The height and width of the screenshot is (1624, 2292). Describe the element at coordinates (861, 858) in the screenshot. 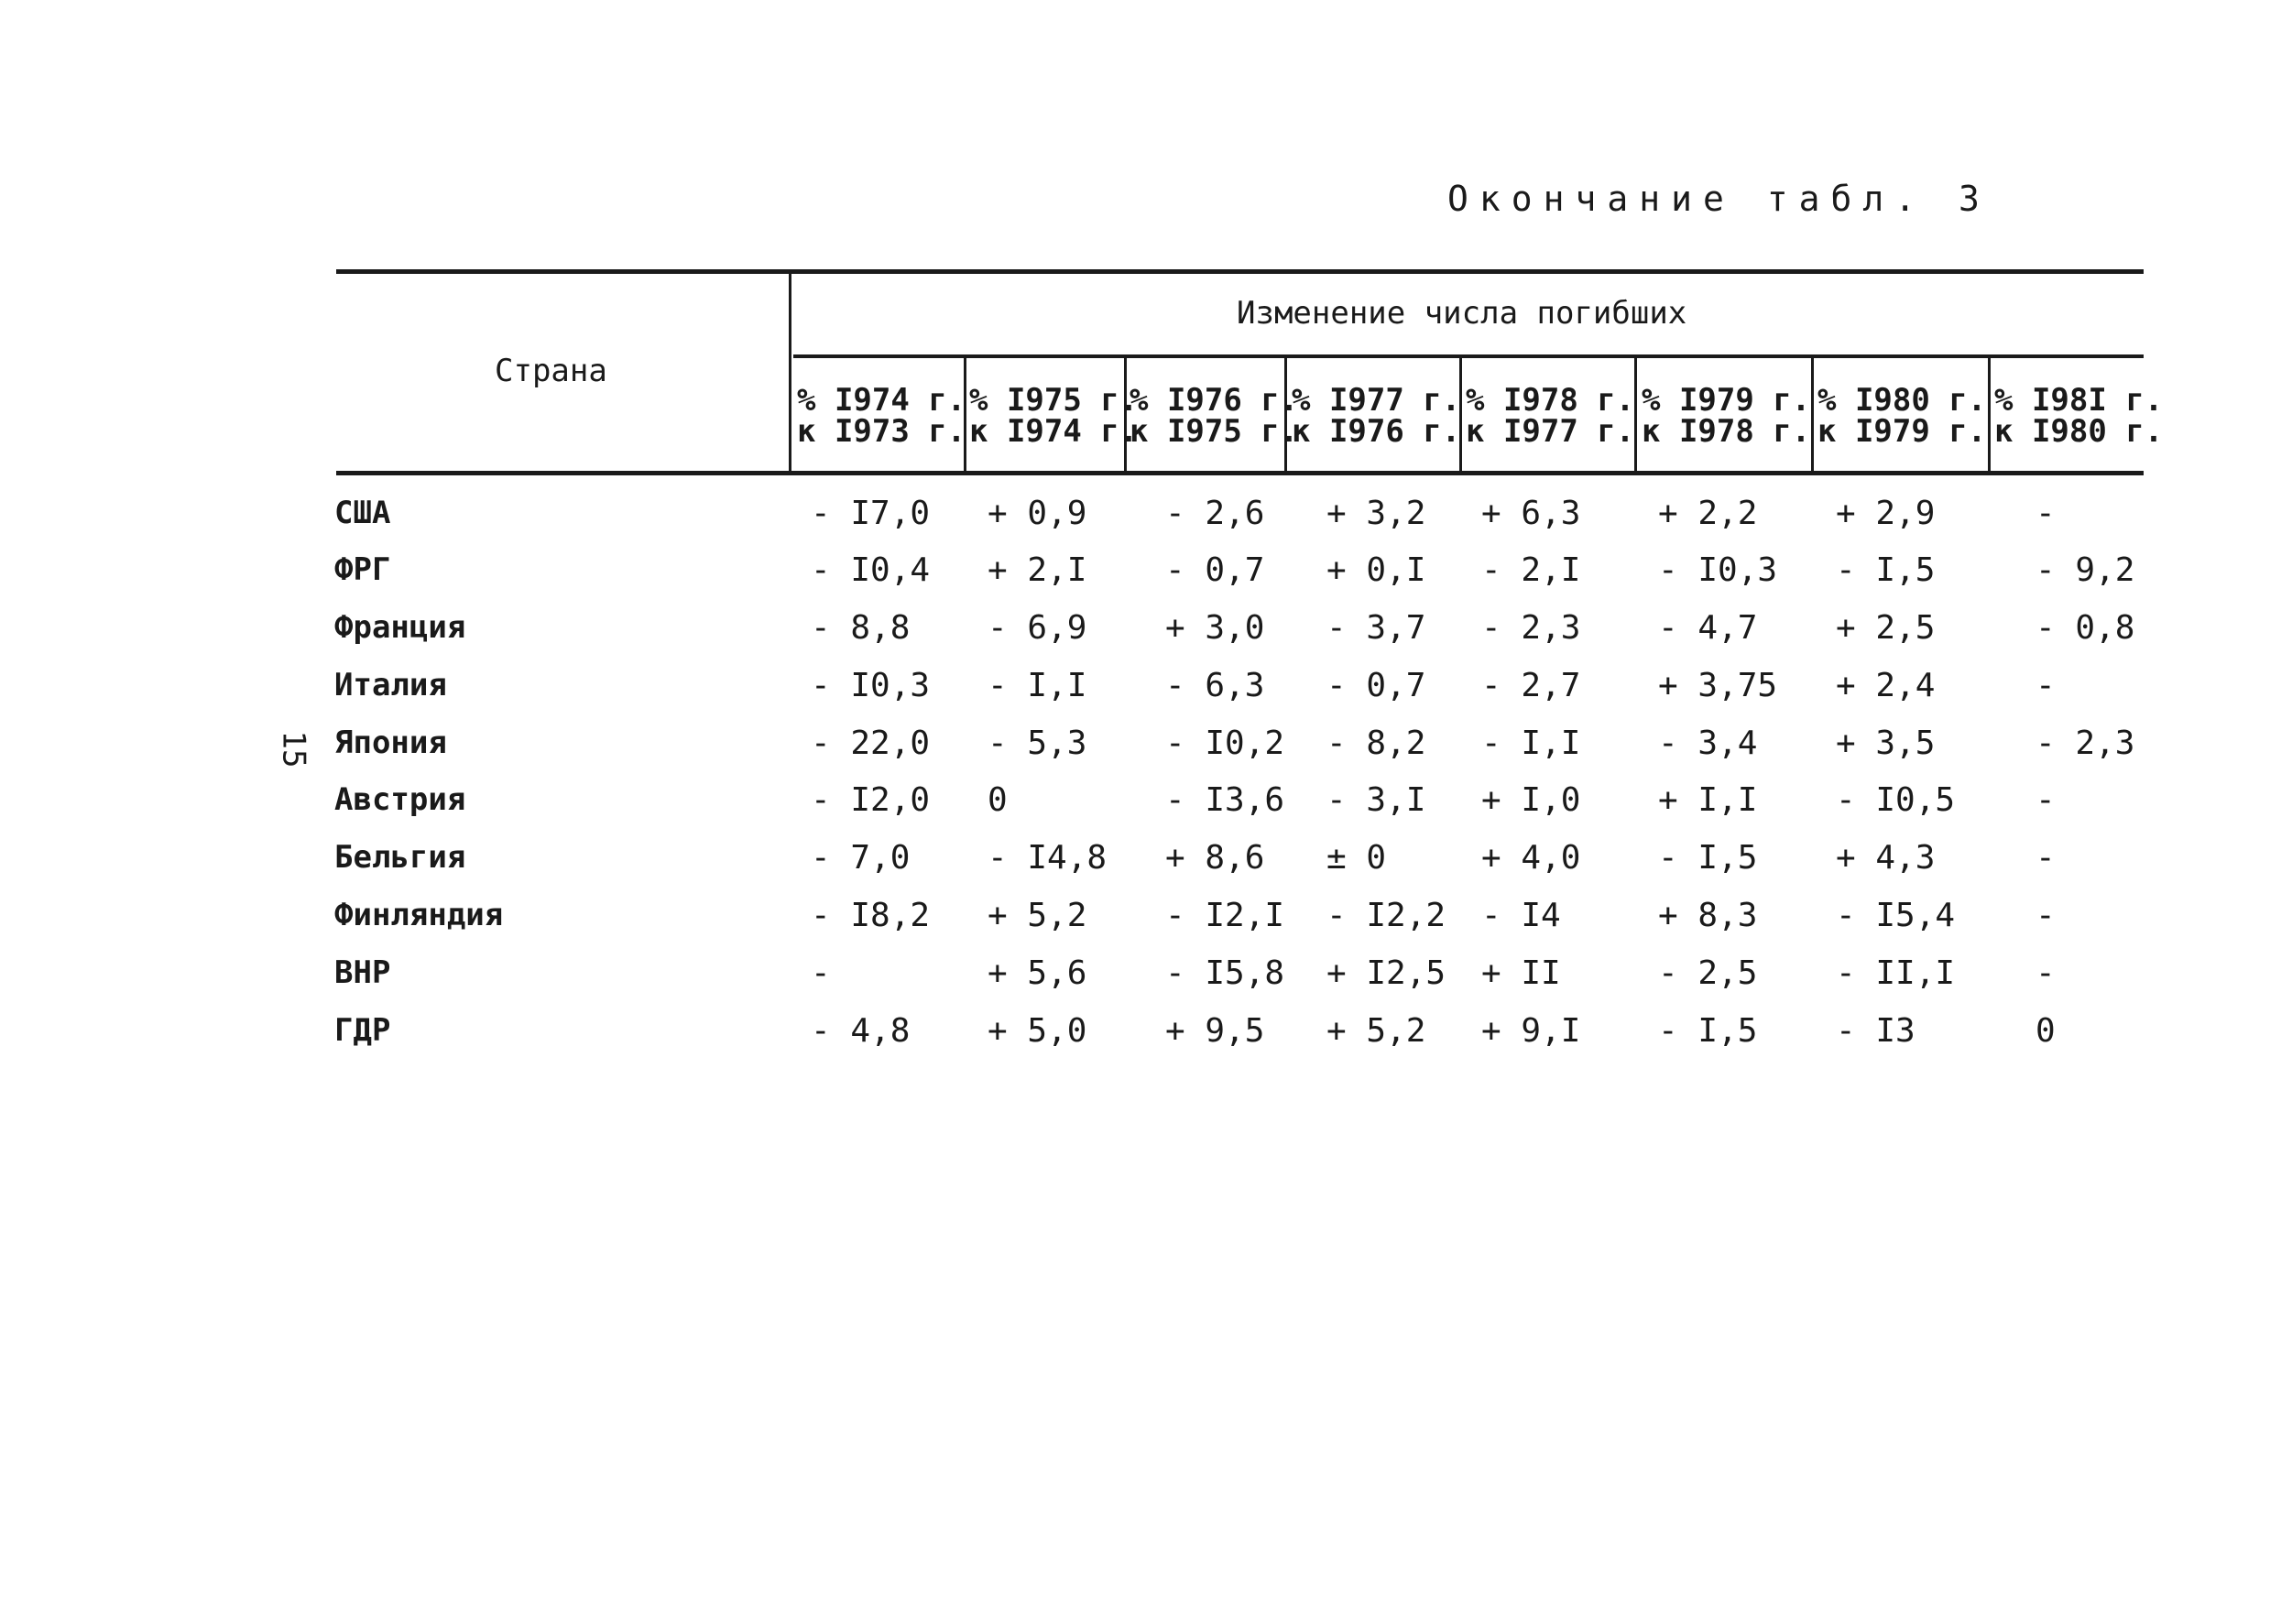

I see `table-cell: - 7,0` at that location.